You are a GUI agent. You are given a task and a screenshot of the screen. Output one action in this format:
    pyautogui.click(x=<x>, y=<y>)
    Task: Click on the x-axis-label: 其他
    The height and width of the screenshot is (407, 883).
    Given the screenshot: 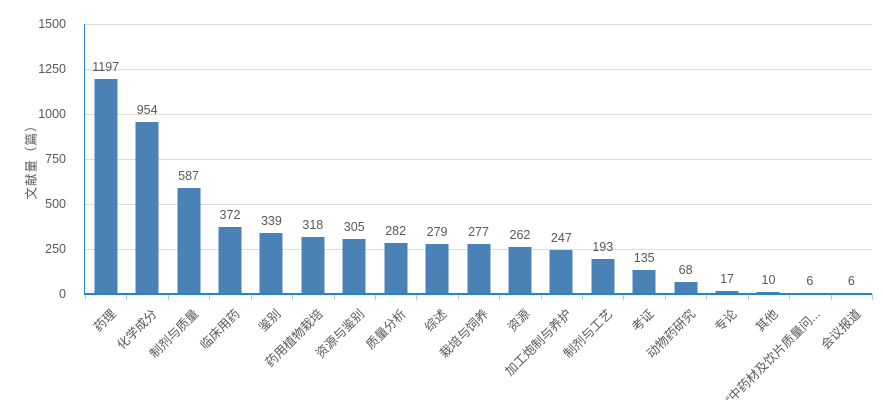 What is the action you would take?
    pyautogui.click(x=767, y=320)
    